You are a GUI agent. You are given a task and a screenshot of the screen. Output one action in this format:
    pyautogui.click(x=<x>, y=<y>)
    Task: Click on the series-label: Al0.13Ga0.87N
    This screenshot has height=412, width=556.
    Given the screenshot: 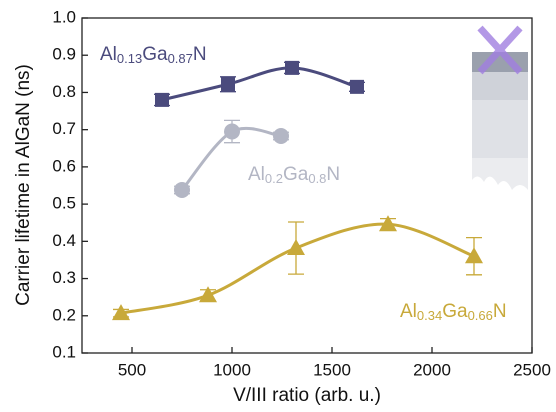 What is the action you would take?
    pyautogui.click(x=153, y=55)
    